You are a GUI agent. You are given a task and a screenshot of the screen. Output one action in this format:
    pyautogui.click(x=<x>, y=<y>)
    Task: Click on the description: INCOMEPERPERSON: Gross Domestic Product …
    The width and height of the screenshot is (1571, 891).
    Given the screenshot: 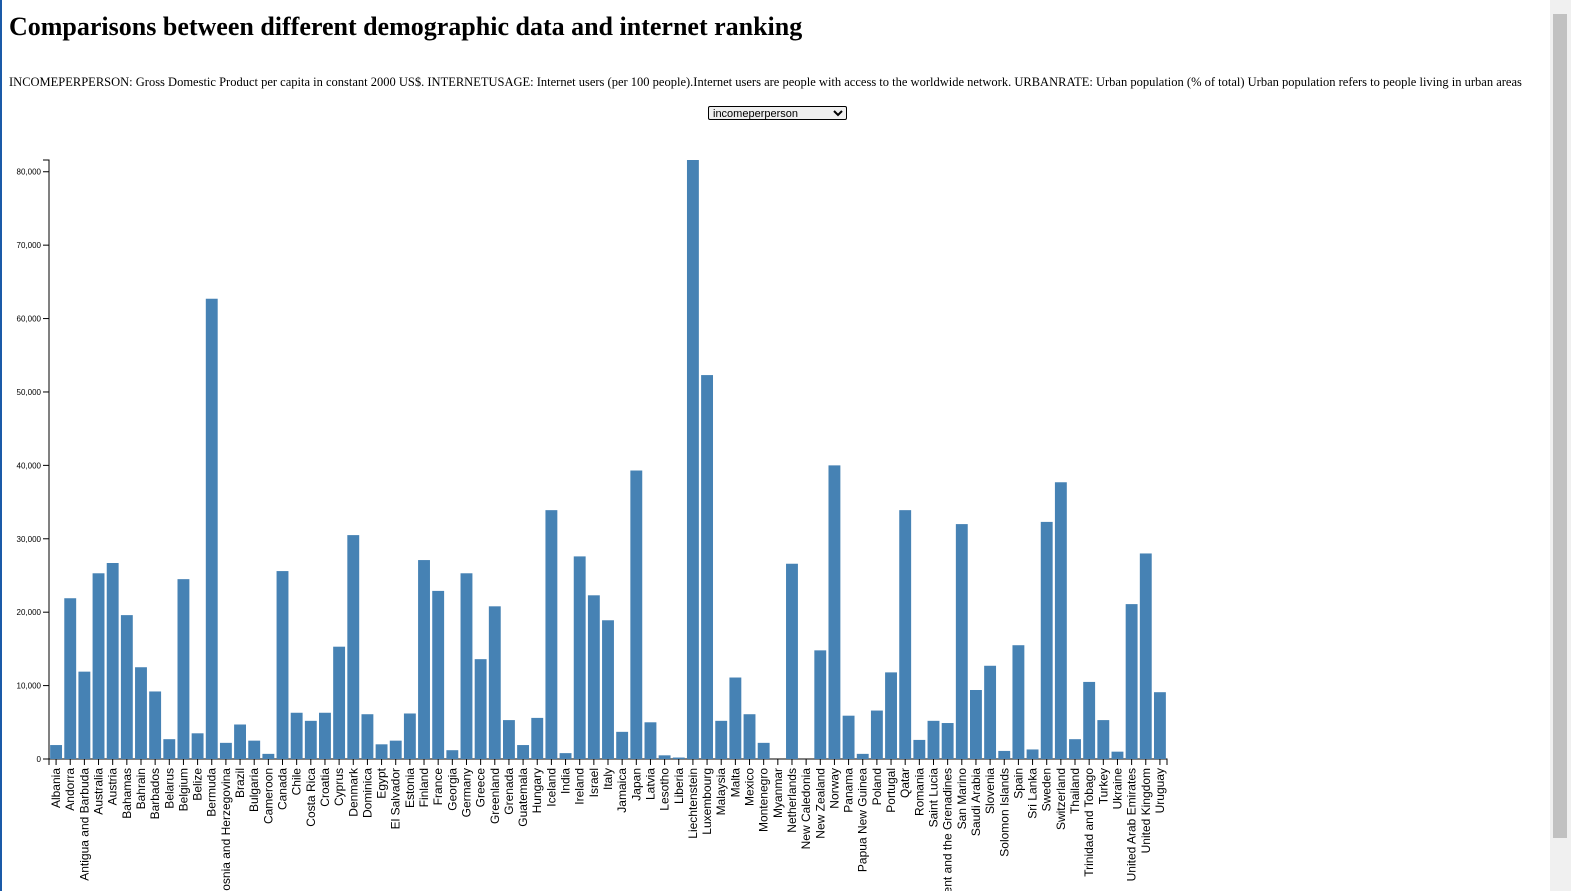 What is the action you would take?
    pyautogui.click(x=765, y=82)
    